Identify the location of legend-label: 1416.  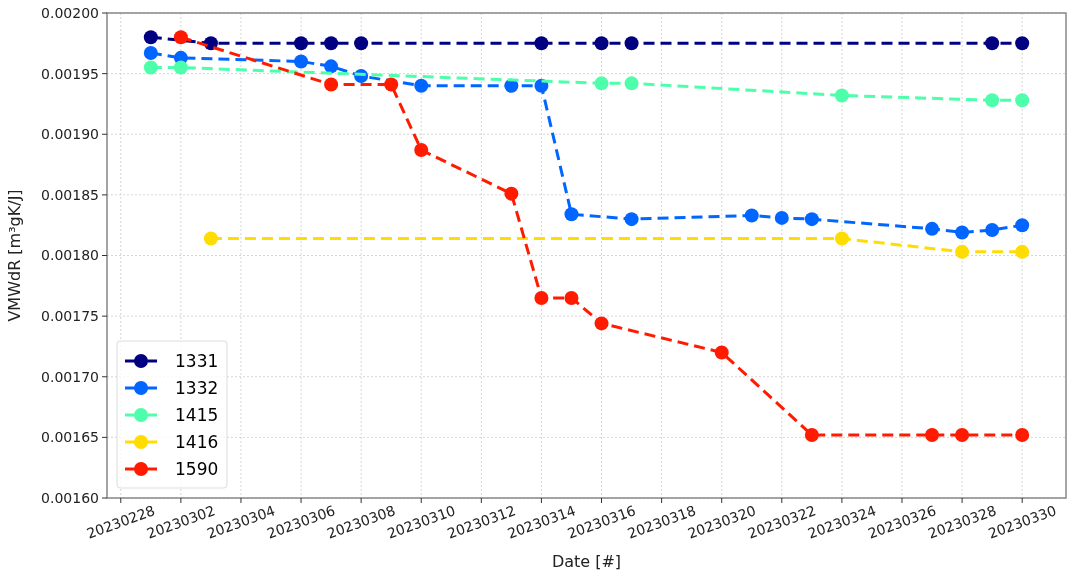
(197, 441).